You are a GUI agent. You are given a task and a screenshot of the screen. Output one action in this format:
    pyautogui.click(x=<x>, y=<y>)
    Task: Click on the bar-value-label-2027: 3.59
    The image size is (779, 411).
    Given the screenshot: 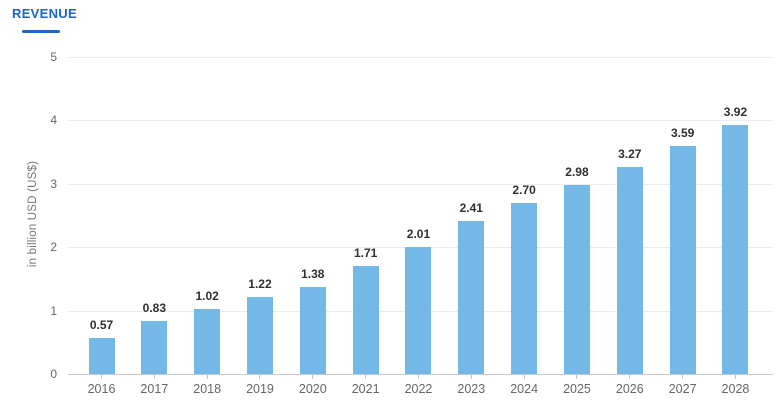 What is the action you would take?
    pyautogui.click(x=682, y=133)
    